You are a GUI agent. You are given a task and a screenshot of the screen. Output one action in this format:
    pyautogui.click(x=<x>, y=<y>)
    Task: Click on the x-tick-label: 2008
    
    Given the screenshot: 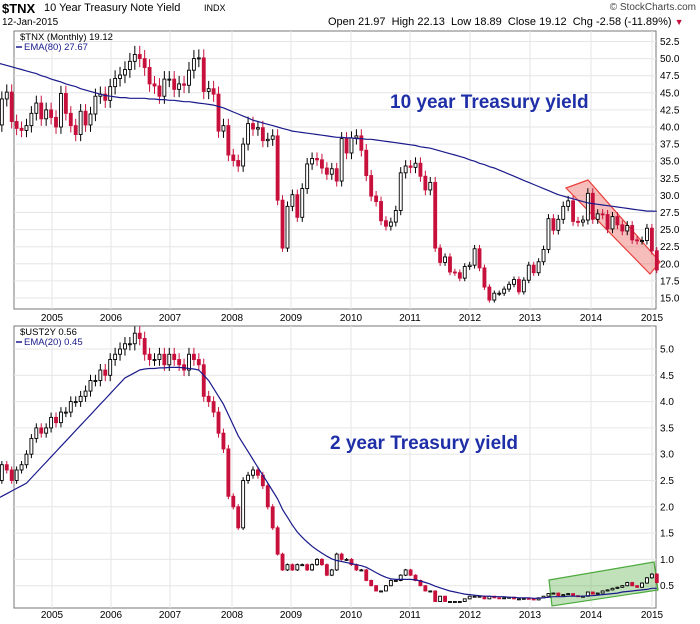 What is the action you would take?
    pyautogui.click(x=232, y=318)
    